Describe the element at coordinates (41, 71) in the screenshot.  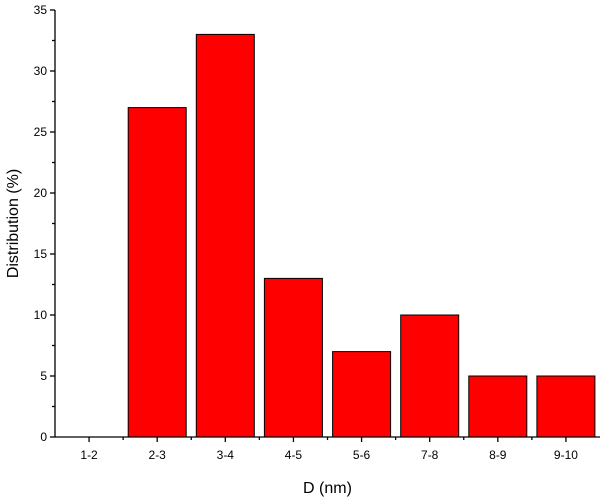
I see `y-tick-label: 30` at that location.